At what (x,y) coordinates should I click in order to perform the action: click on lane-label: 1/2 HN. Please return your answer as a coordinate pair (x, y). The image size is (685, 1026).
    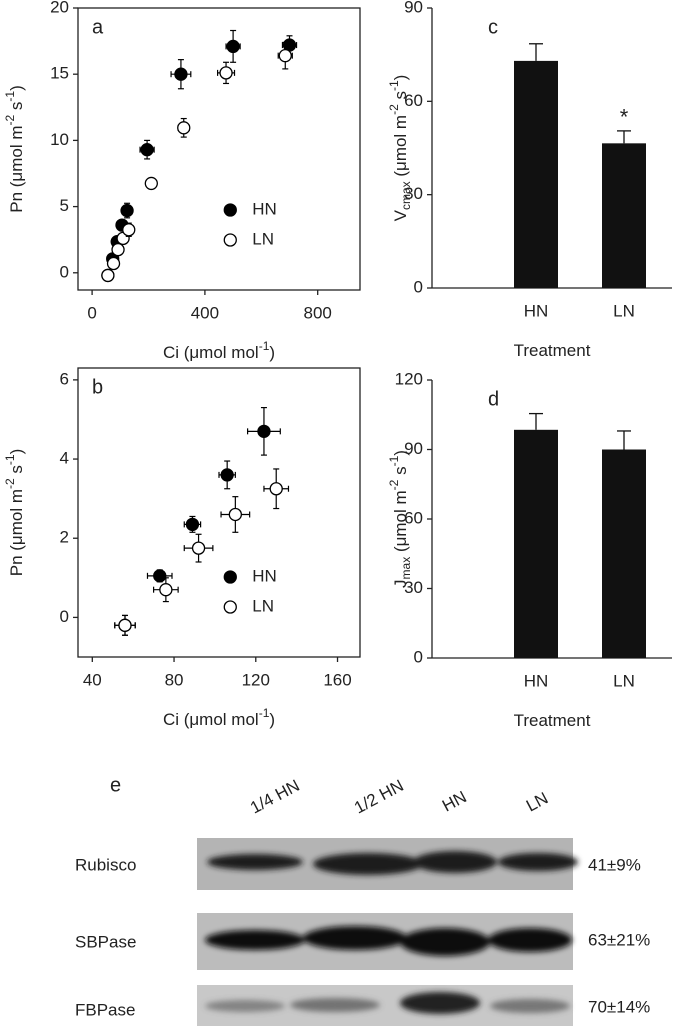
    Looking at the image, I should click on (379, 797).